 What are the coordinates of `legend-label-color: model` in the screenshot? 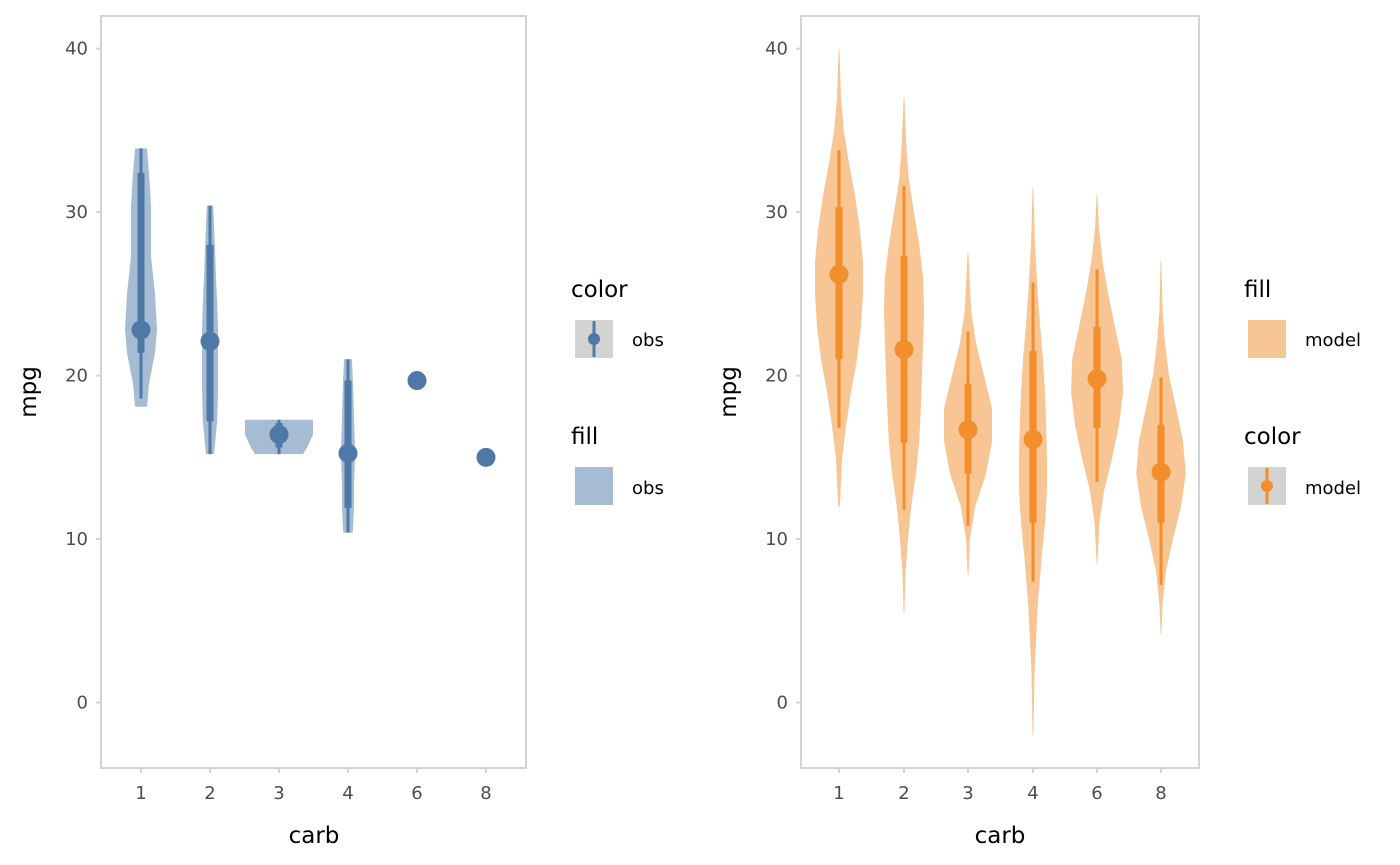 It's located at (1333, 488).